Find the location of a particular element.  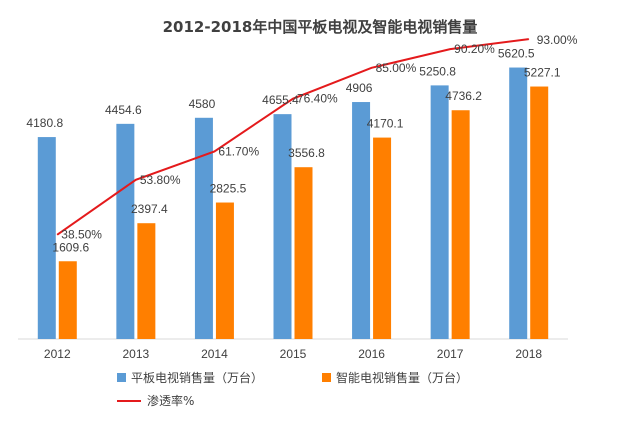

smart-tv-value-label: 4736.2 is located at coordinates (463, 96).